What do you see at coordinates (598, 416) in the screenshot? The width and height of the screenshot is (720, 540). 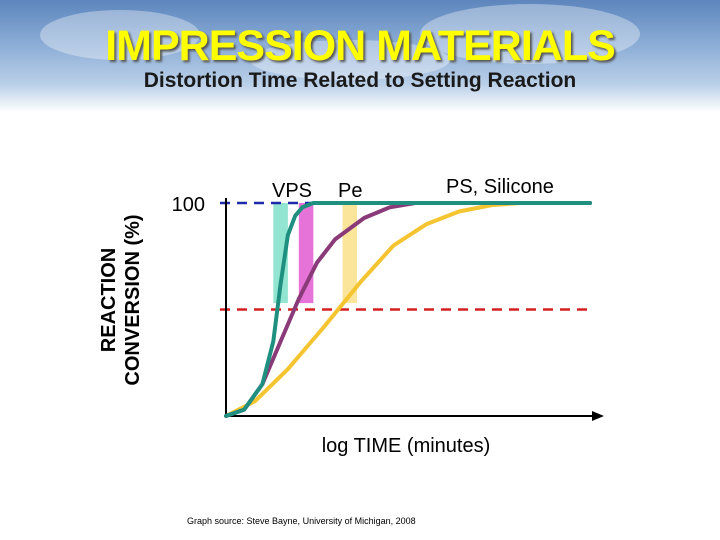 I see `x-axis-arrowhead` at bounding box center [598, 416].